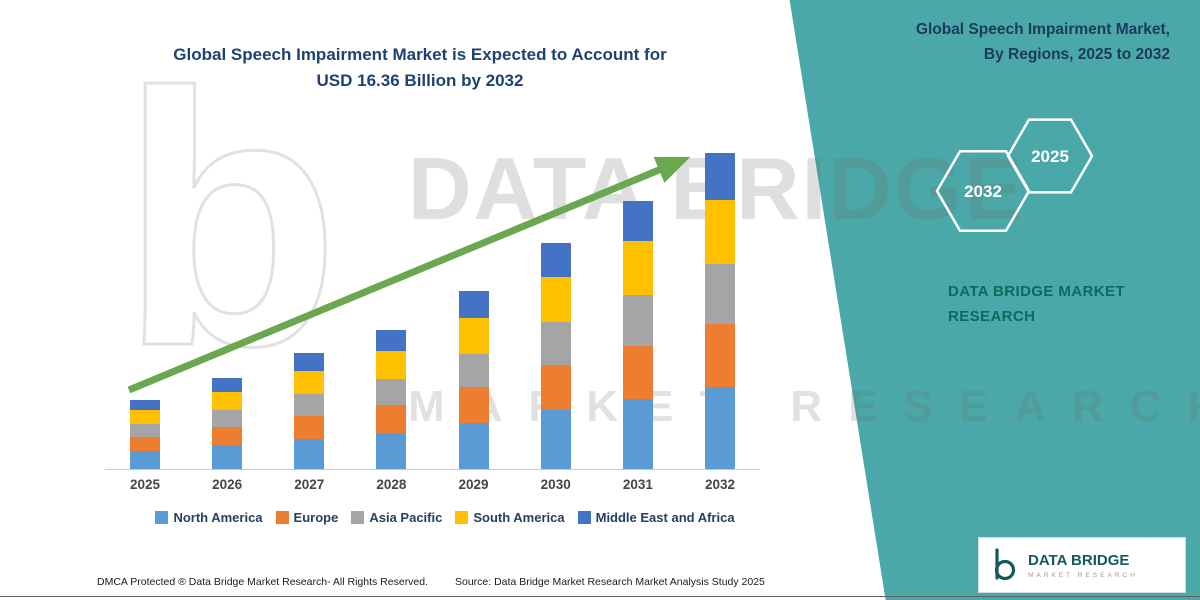 This screenshot has height=600, width=1200. I want to click on legend-item: North America, so click(209, 517).